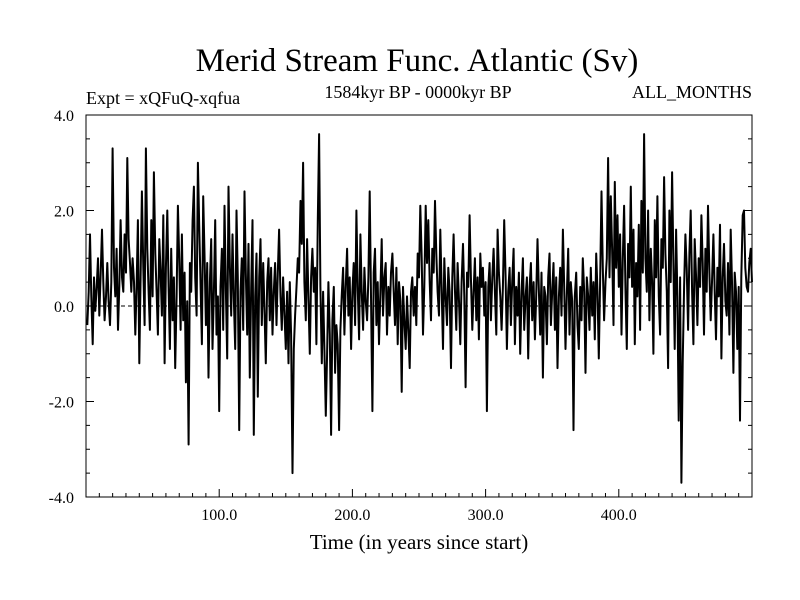 The width and height of the screenshot is (800, 600). What do you see at coordinates (64, 116) in the screenshot?
I see `y-tick-label: 4.0` at bounding box center [64, 116].